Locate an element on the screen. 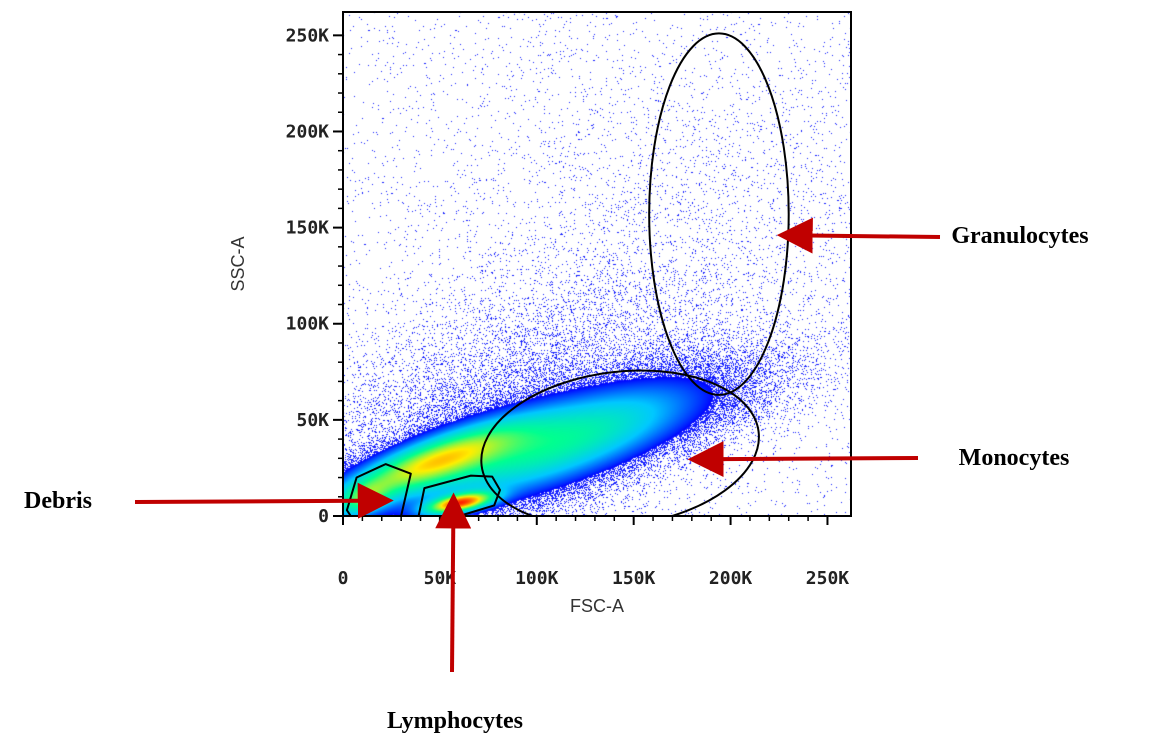 The height and width of the screenshot is (740, 1152). y-axis: 0 50K 100K 150K 200K 250K is located at coordinates (314, 276).